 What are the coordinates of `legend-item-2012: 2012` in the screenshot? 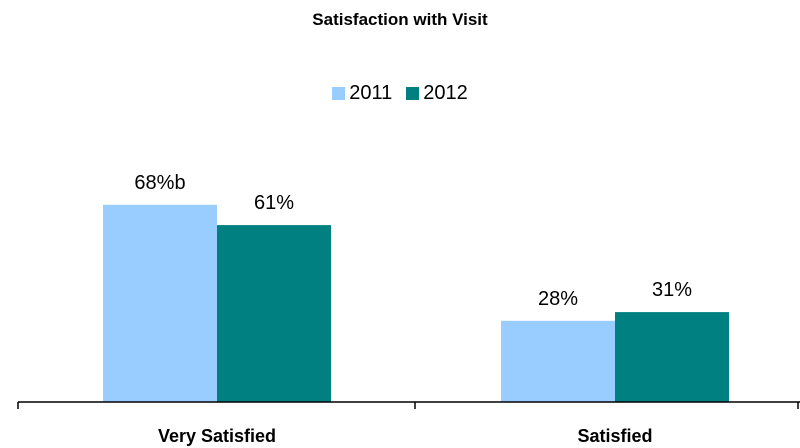 It's located at (437, 93).